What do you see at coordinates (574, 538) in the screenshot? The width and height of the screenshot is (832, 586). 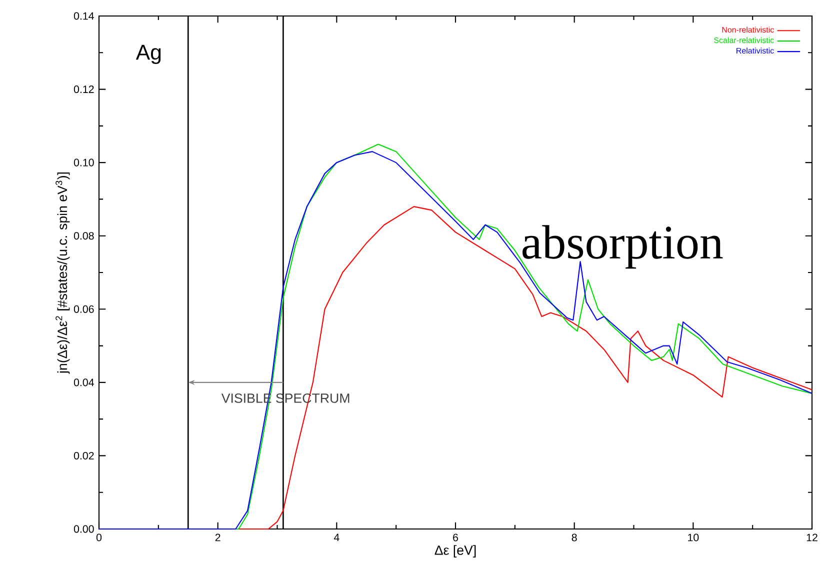 I see `x-tick-label: 8` at bounding box center [574, 538].